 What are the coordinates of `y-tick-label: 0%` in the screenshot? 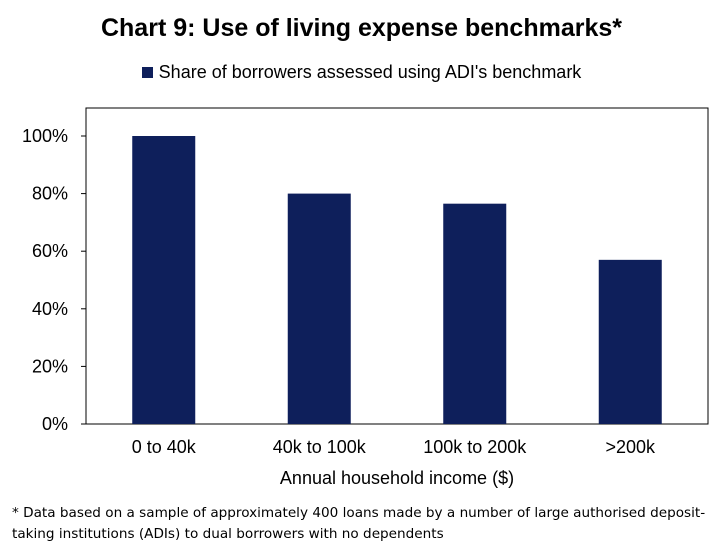 It's located at (55, 424).